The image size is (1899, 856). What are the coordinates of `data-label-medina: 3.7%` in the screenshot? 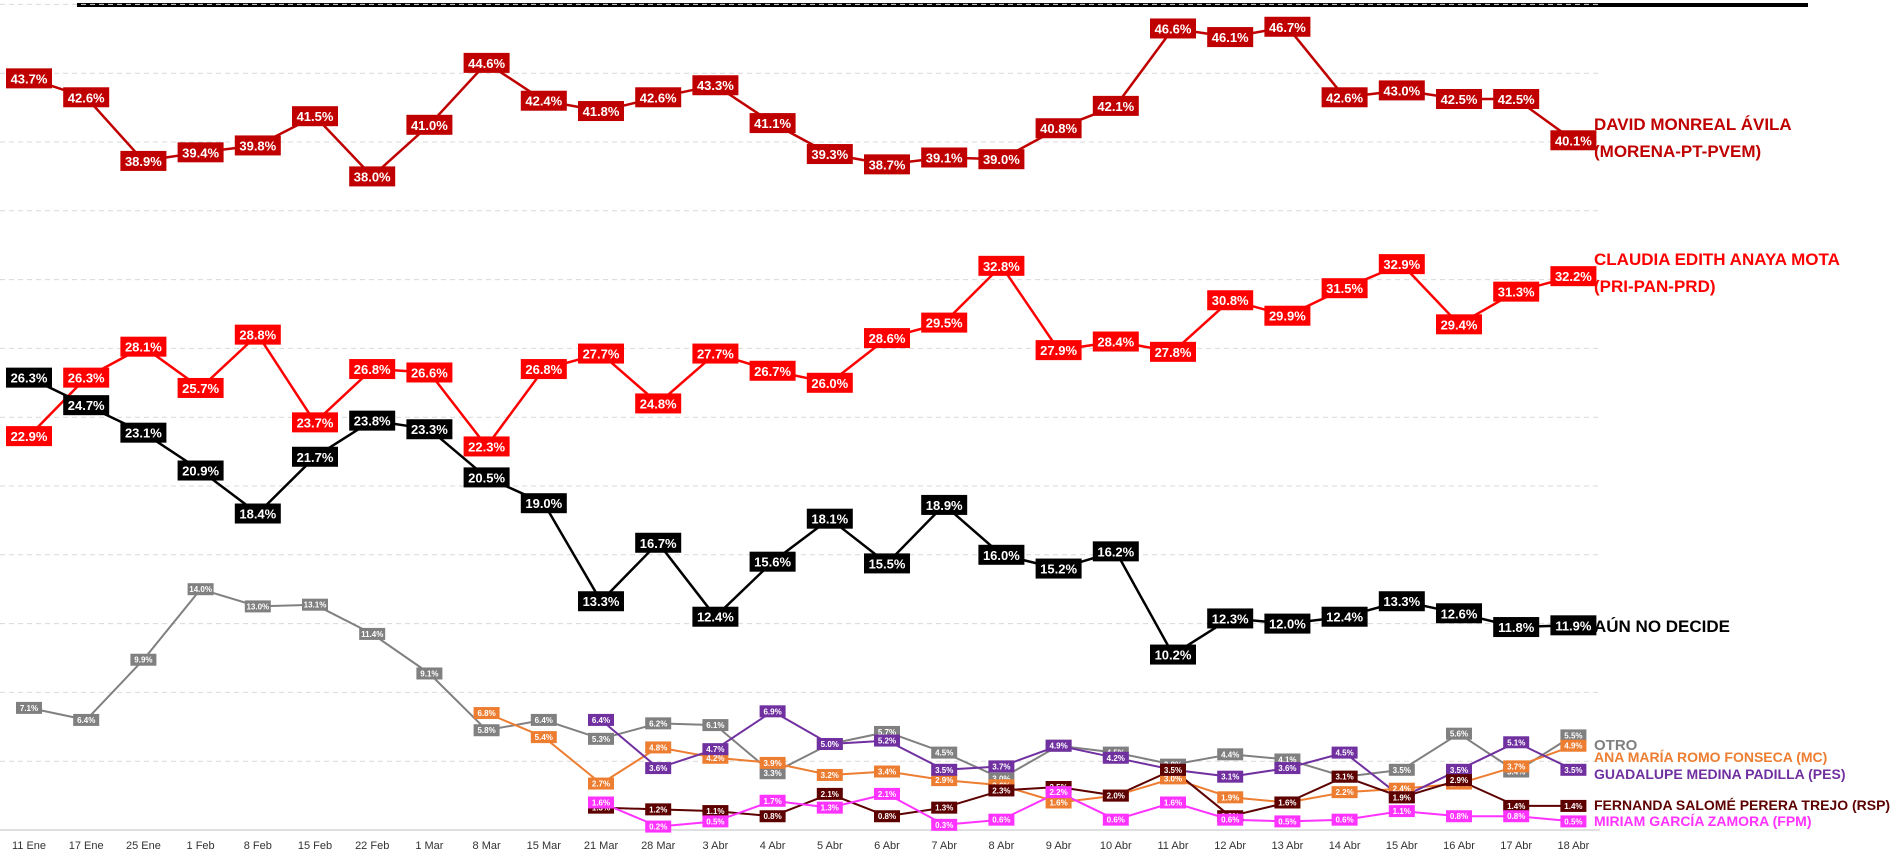 It's located at (1001, 766).